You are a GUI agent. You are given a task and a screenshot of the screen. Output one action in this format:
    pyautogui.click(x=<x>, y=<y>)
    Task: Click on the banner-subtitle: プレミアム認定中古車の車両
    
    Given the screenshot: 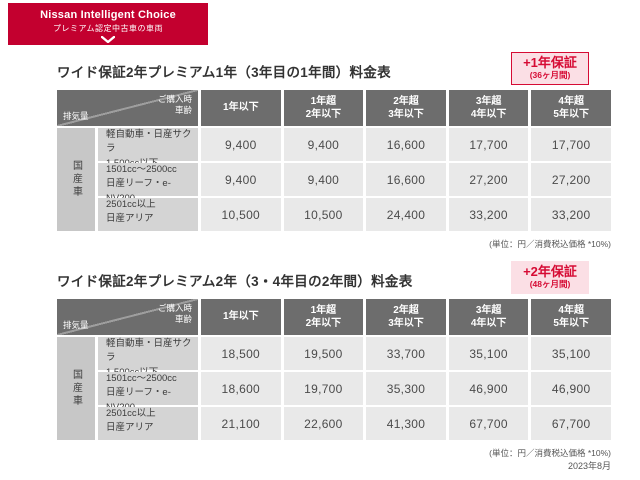 What is the action you would take?
    pyautogui.click(x=108, y=28)
    